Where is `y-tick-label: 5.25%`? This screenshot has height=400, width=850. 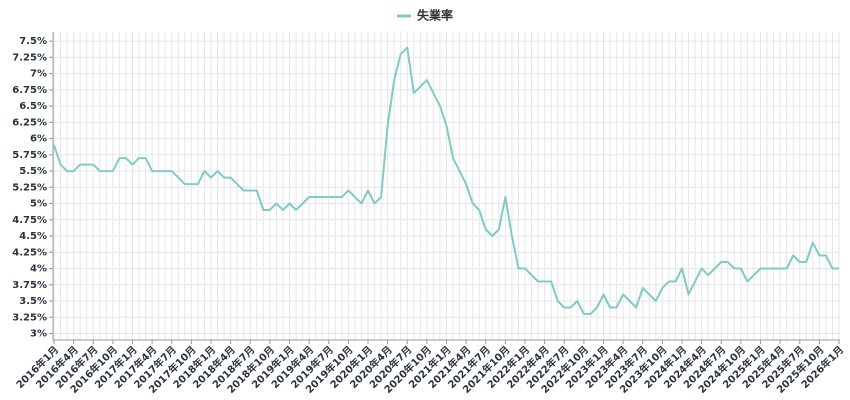
y-tick-label: 5.25% is located at coordinates (29, 187).